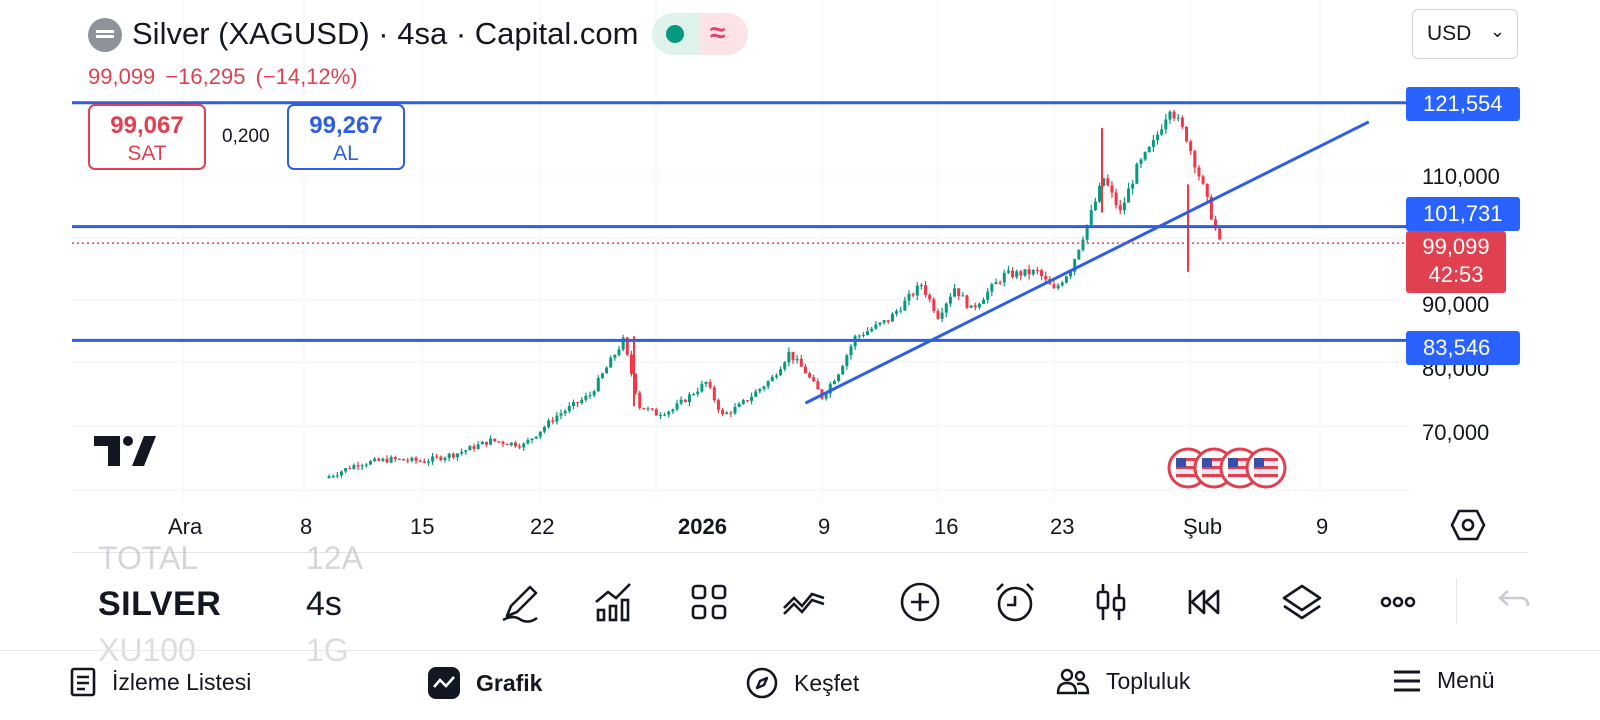 The height and width of the screenshot is (720, 1600). I want to click on level-tag-121554: 121,554, so click(1463, 104).